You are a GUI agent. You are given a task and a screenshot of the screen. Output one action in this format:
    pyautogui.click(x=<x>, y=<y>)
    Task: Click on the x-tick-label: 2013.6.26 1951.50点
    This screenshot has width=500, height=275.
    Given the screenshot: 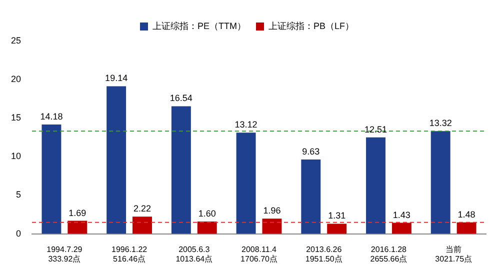 What is the action you would take?
    pyautogui.click(x=323, y=254)
    